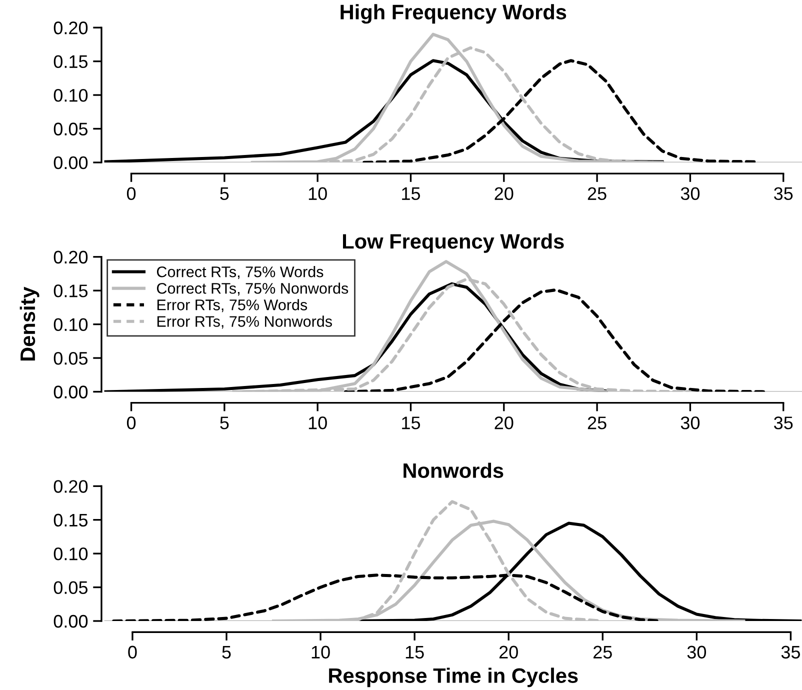  I want to click on chart-title: Nonwords, so click(454, 470).